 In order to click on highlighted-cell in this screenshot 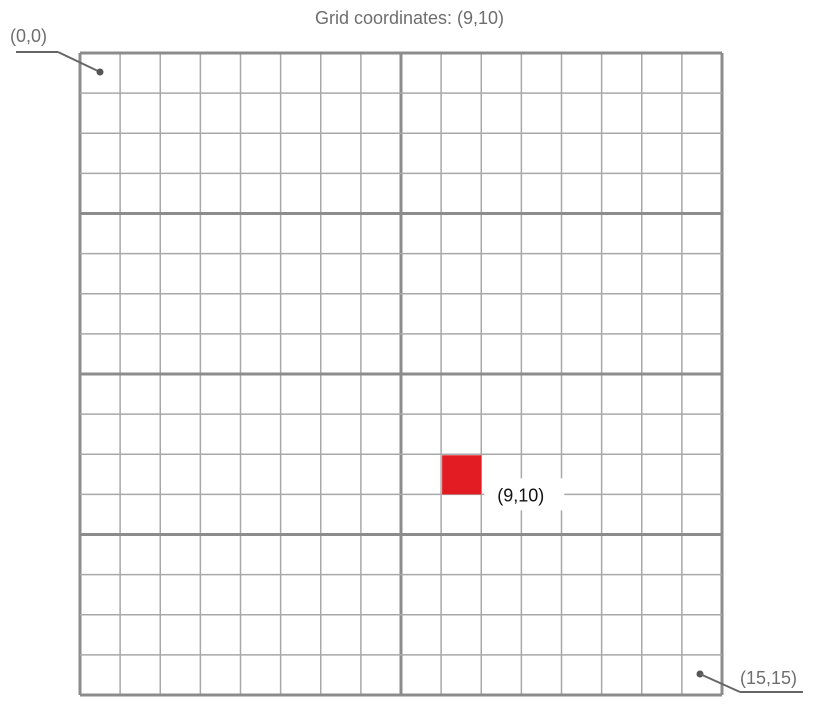, I will do `click(462, 475)`.